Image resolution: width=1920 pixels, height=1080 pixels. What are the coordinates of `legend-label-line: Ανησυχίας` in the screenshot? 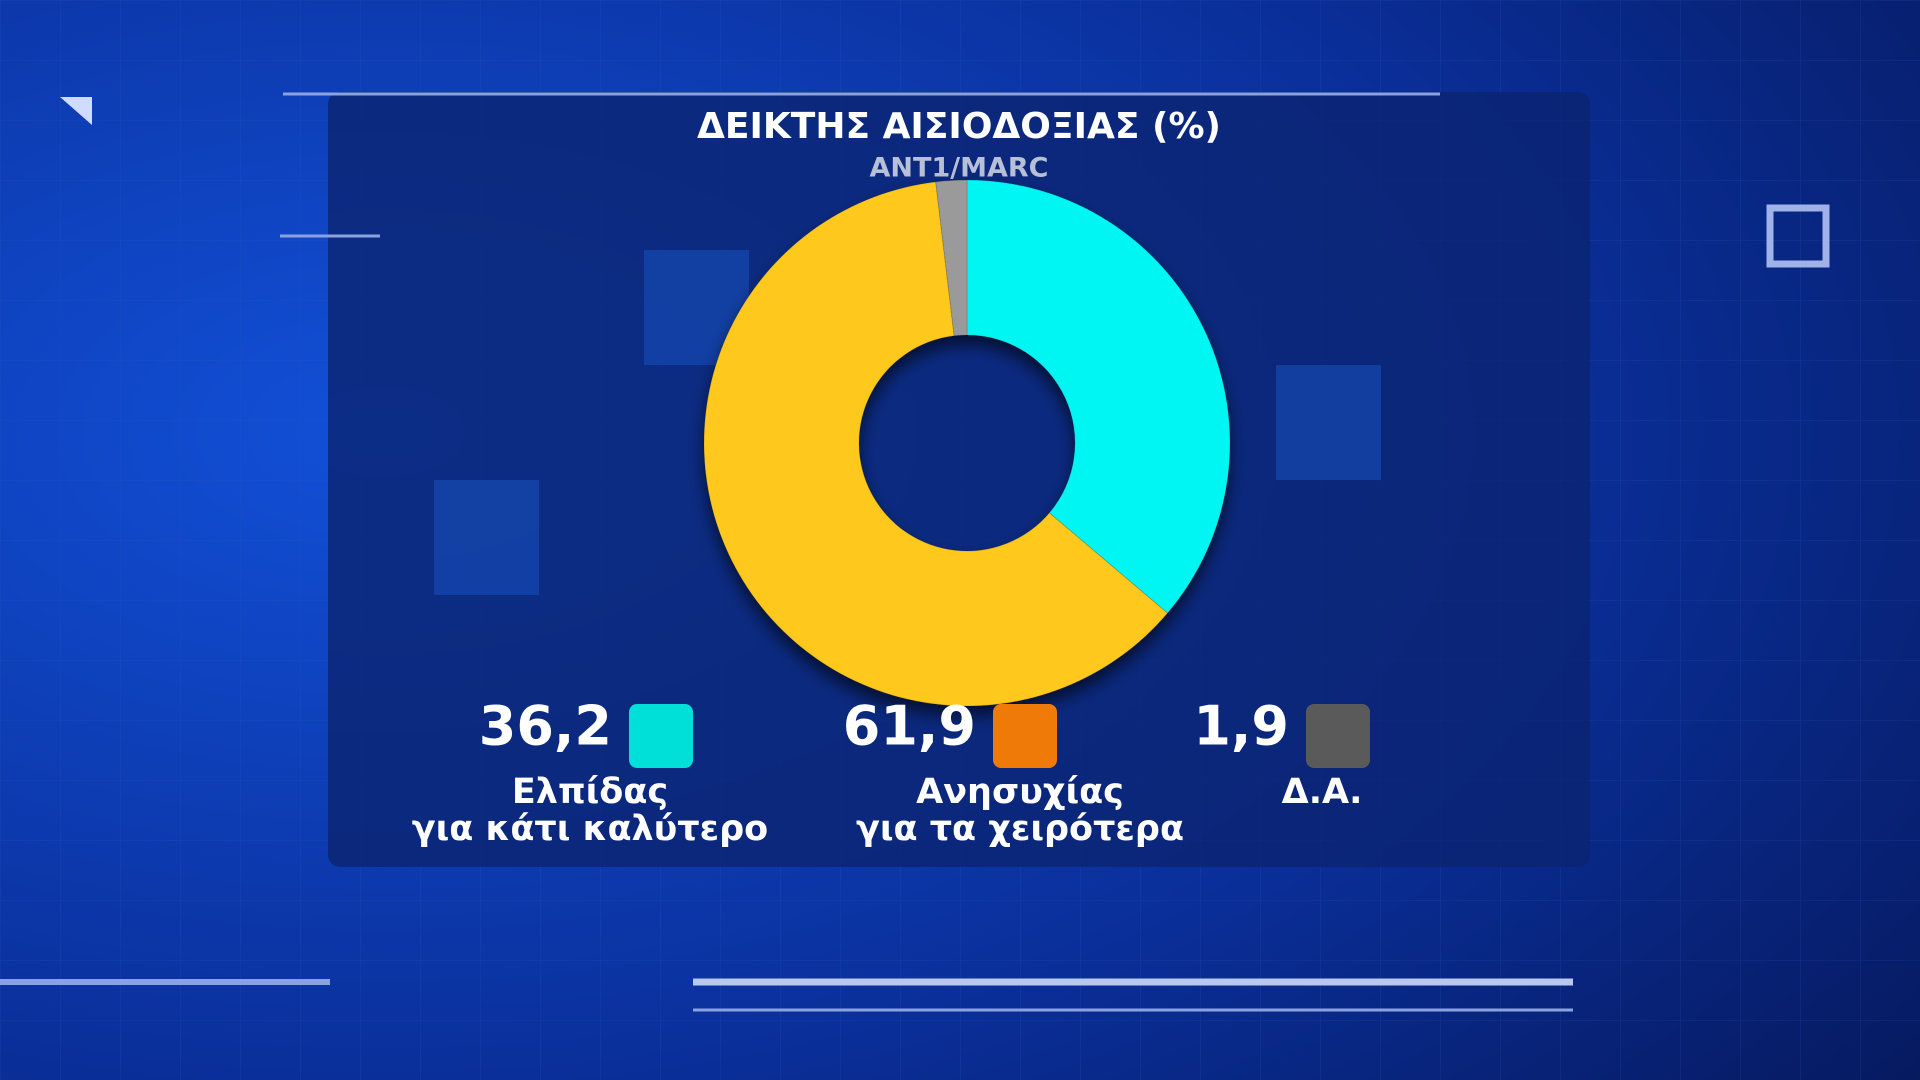 It's located at (1020, 792).